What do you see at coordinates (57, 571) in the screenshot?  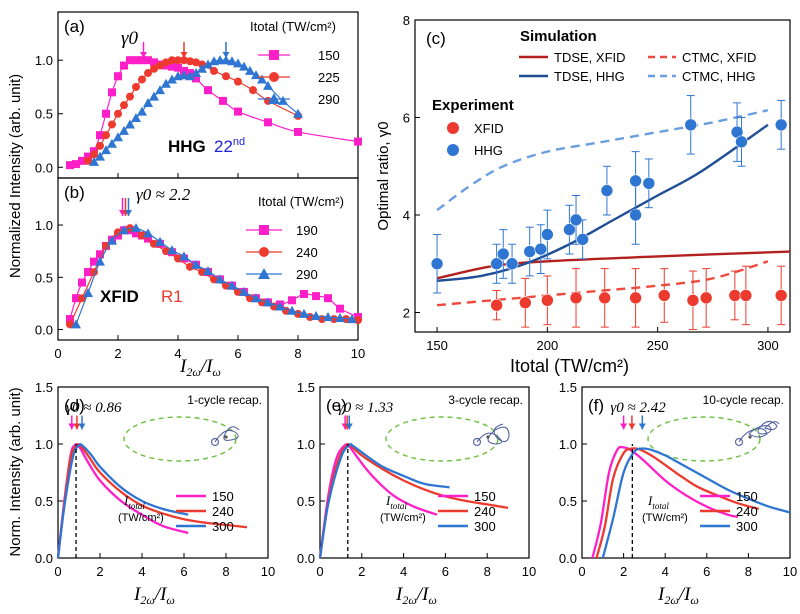 I see `panel-d-xtick-label: 0` at bounding box center [57, 571].